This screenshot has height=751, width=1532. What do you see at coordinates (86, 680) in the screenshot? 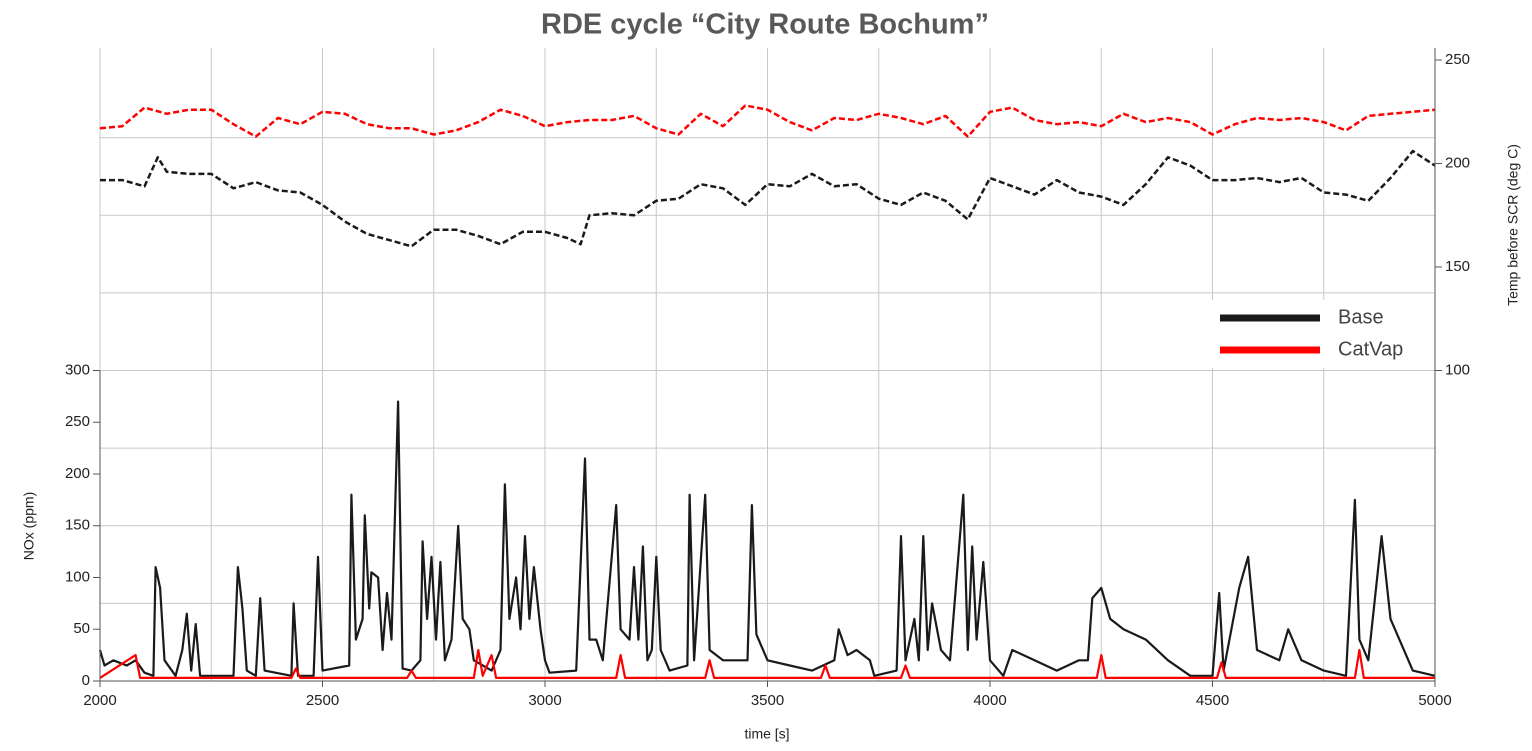
I see `y-tick-label: 0` at bounding box center [86, 680].